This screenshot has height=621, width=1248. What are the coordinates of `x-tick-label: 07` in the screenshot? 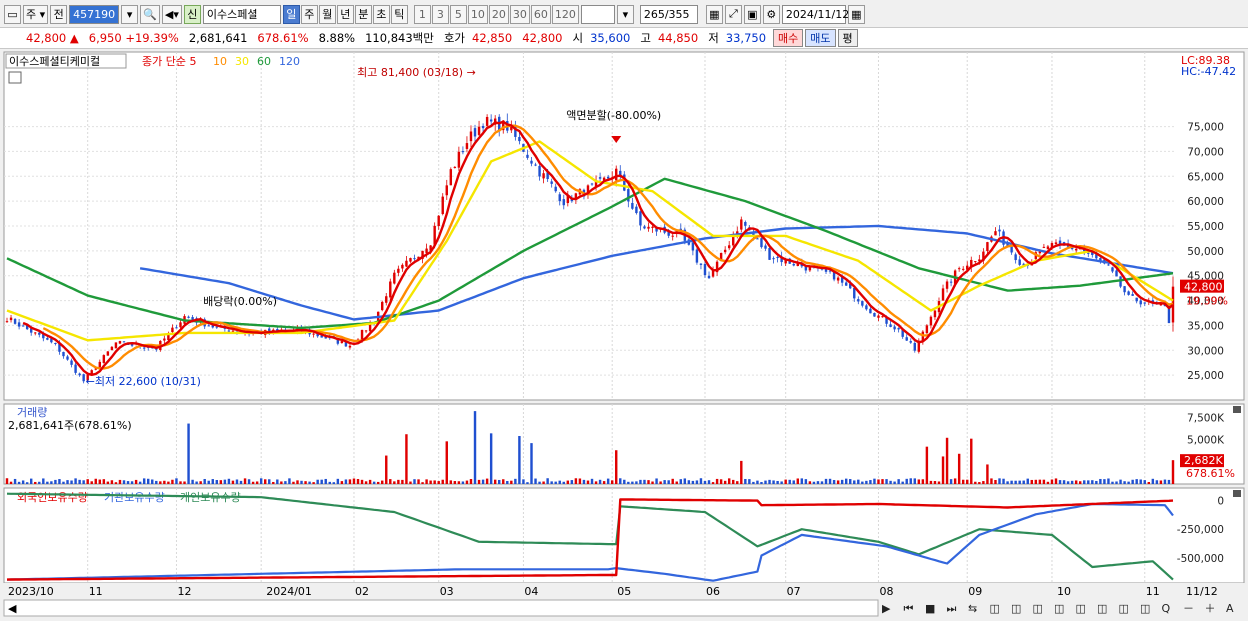 It's located at (794, 591).